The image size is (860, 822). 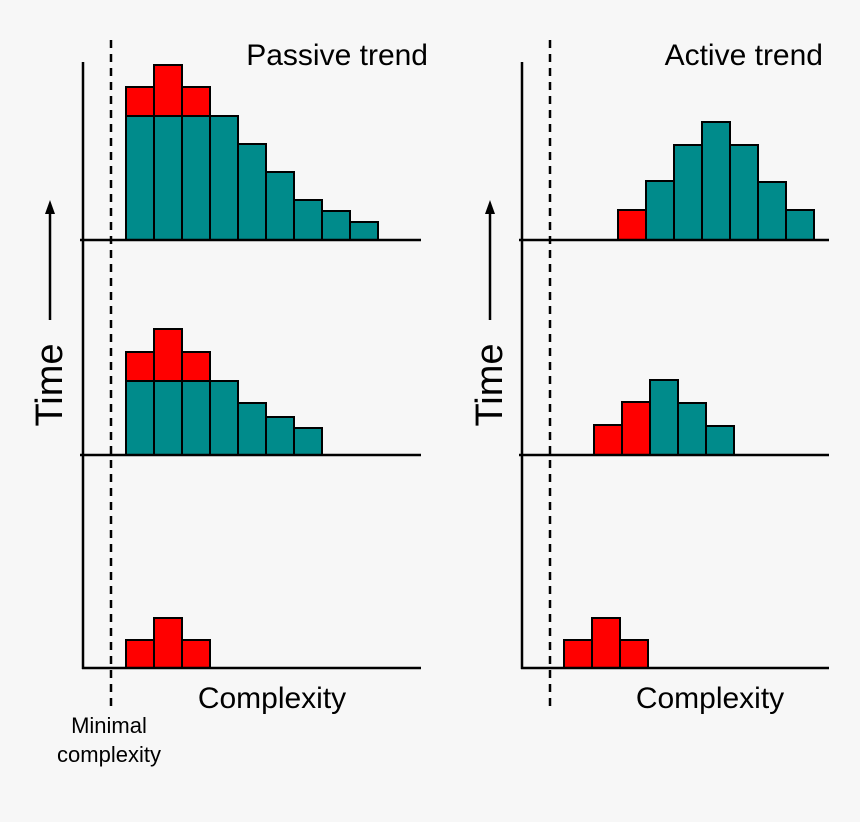 What do you see at coordinates (109, 754) in the screenshot?
I see `annotation: complexity` at bounding box center [109, 754].